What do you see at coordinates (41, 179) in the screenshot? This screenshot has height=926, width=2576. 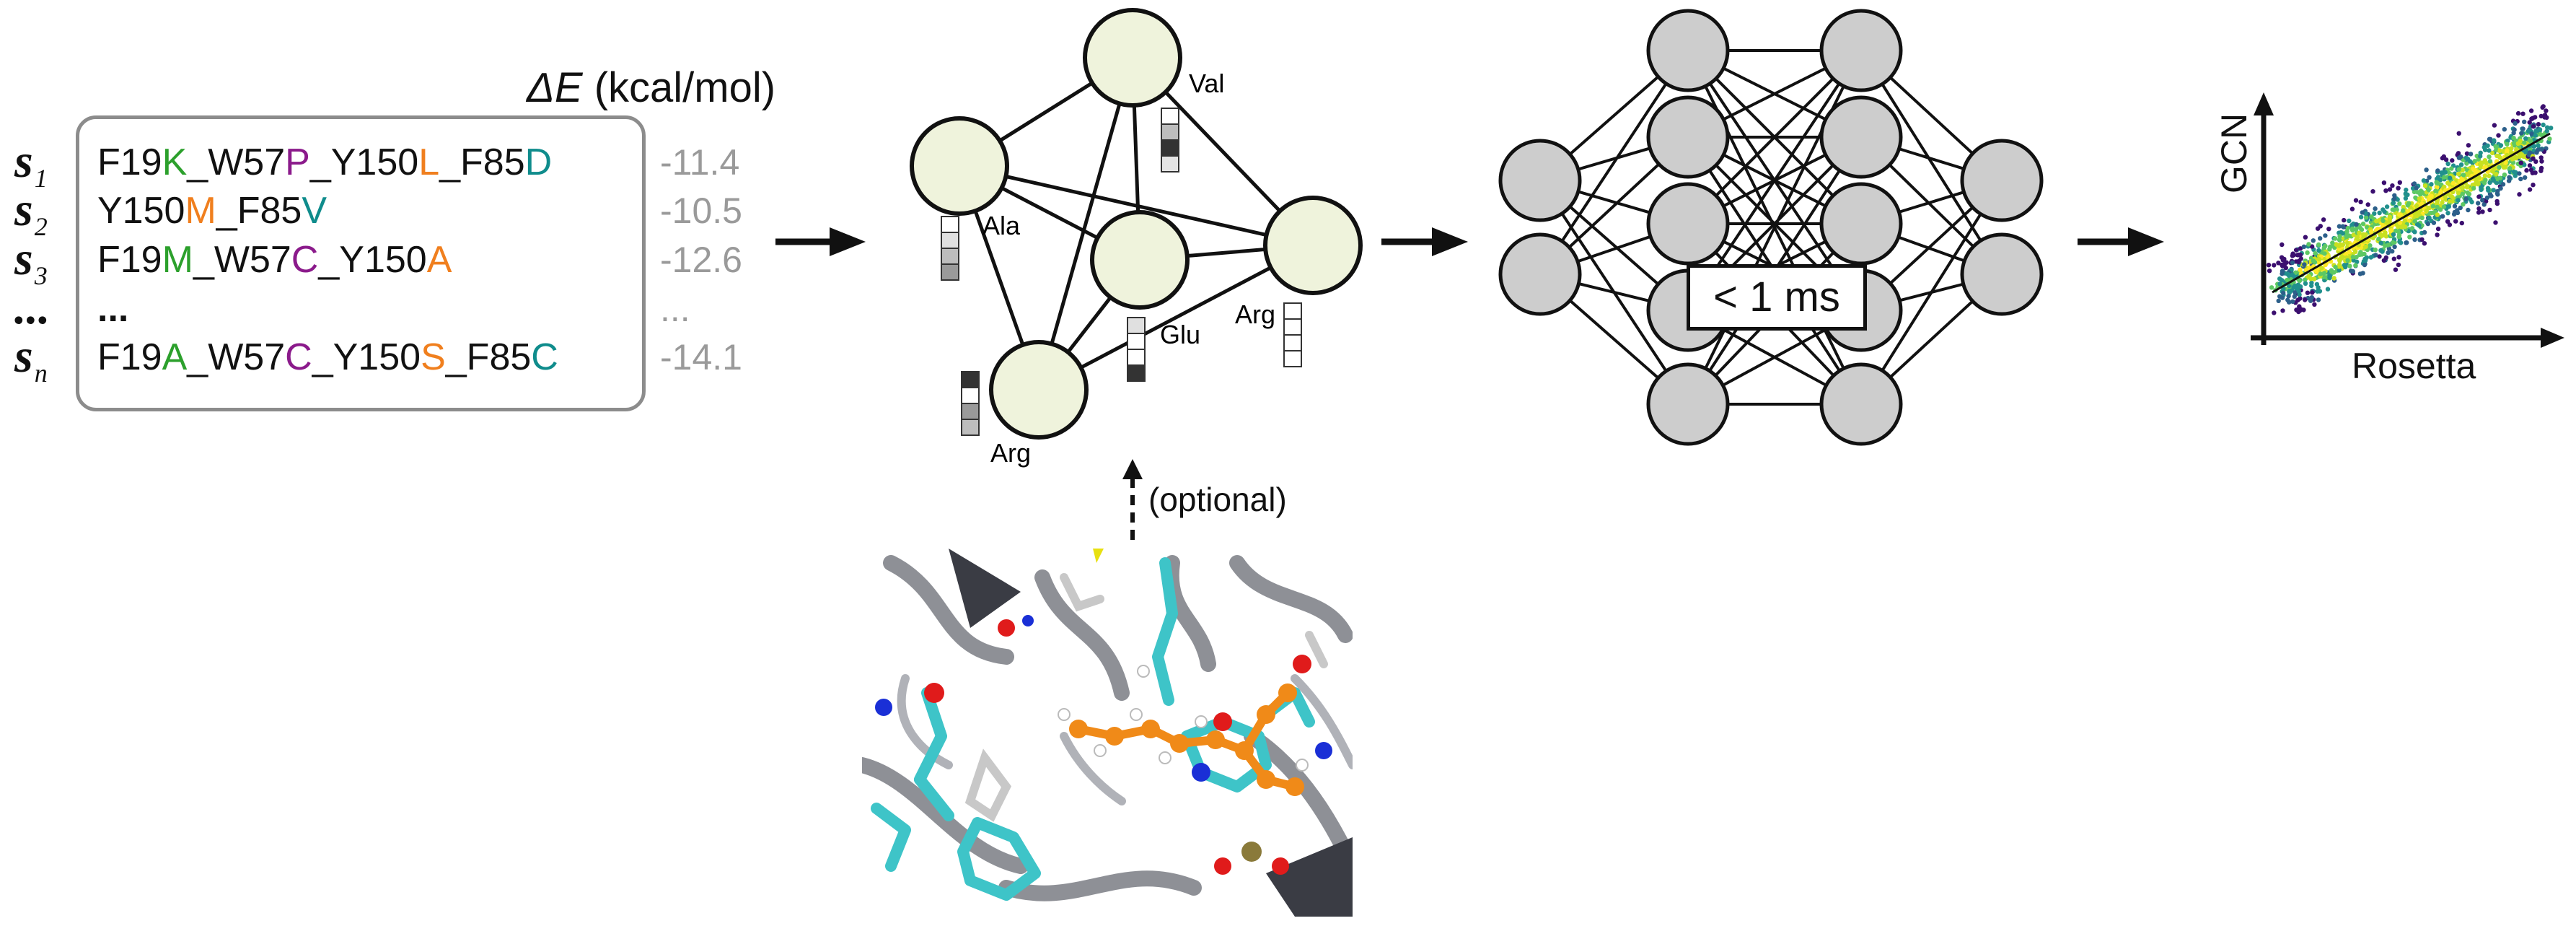 I see `sequence-label-index: 1` at bounding box center [41, 179].